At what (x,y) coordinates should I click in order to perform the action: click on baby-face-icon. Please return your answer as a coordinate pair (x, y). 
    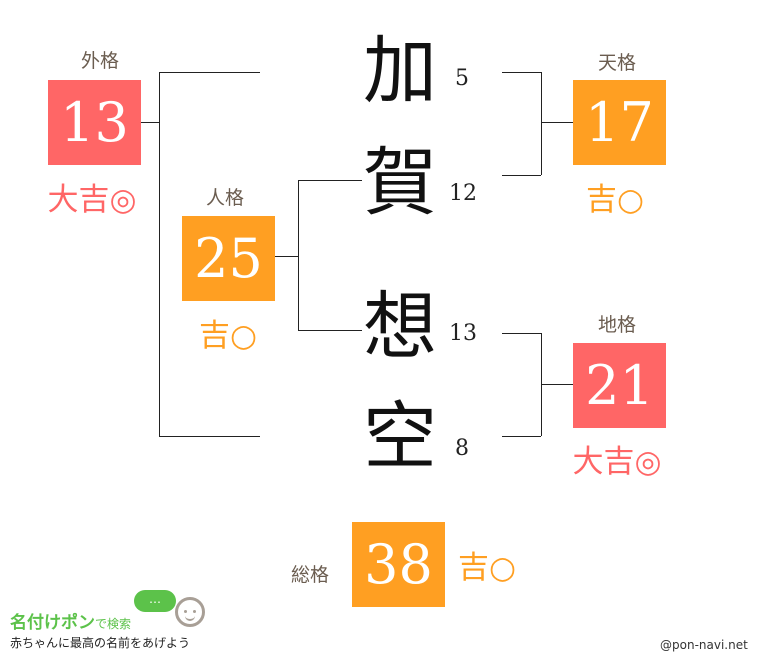
    Looking at the image, I should click on (190, 612).